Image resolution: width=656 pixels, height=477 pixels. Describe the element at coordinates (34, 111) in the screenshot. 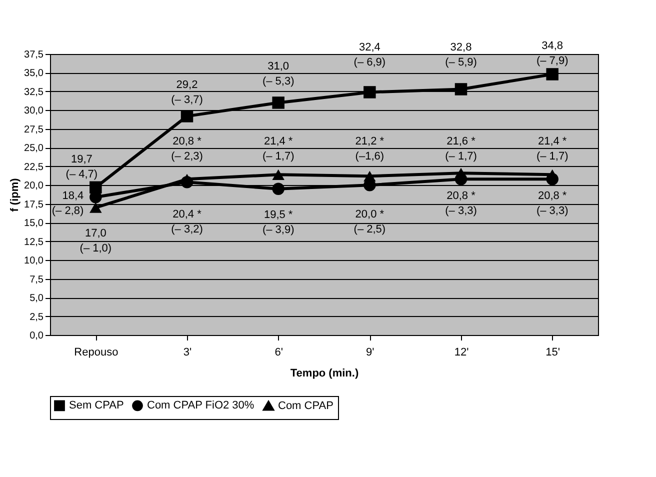

I see `y-tick-label: 30,0` at that location.